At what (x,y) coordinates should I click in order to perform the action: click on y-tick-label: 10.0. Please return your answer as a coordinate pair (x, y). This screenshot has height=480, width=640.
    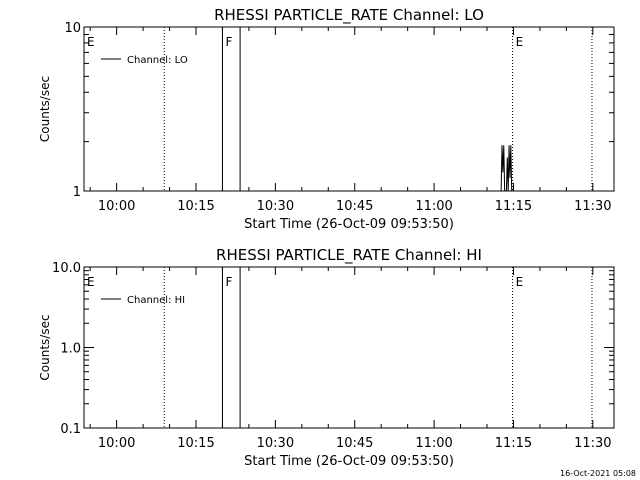
    Looking at the image, I should click on (66, 268).